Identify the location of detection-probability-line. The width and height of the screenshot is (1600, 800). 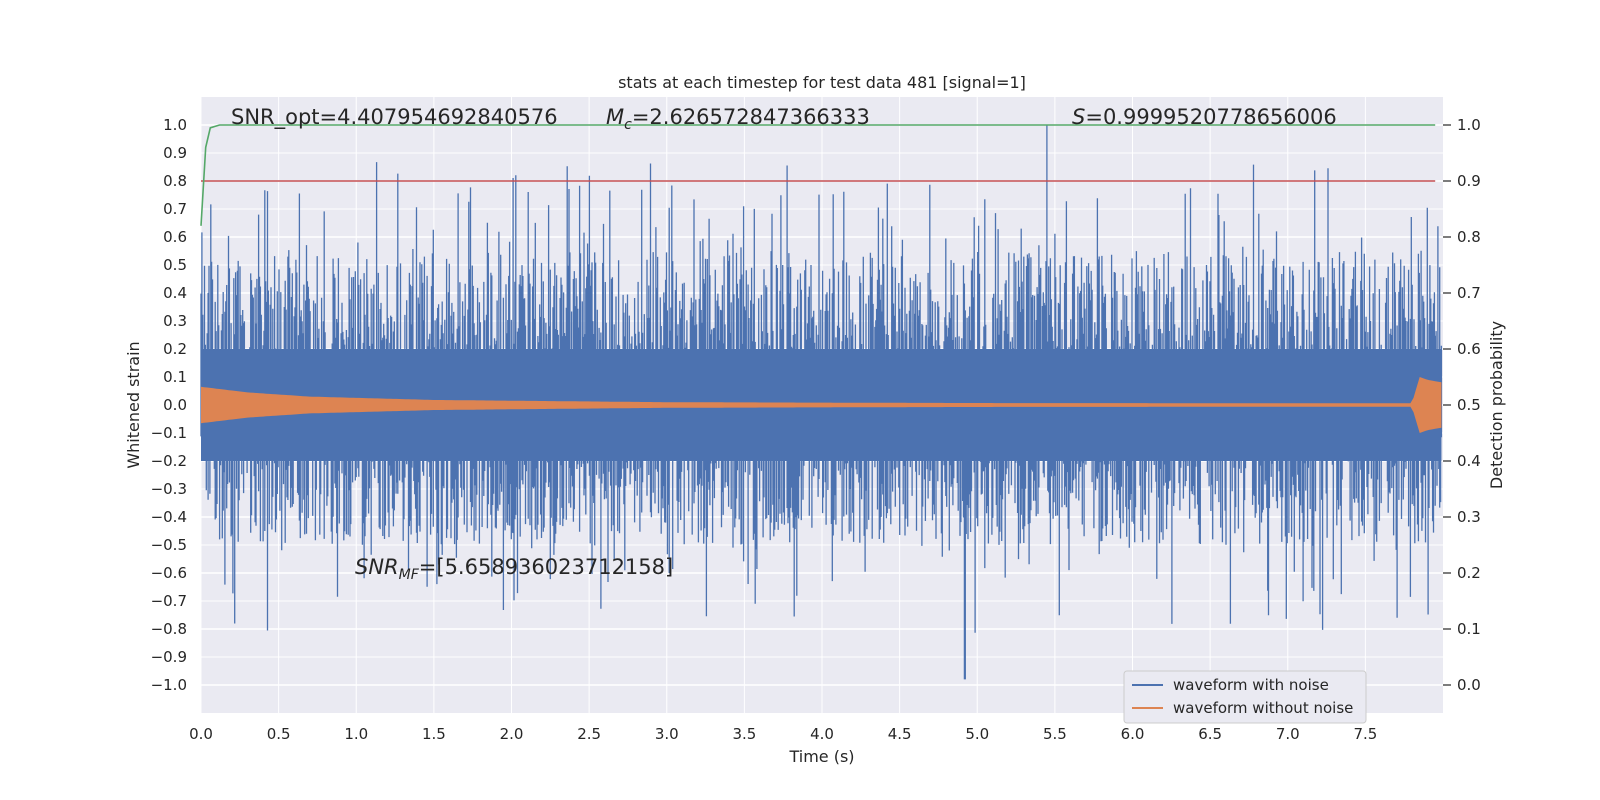
(818, 175).